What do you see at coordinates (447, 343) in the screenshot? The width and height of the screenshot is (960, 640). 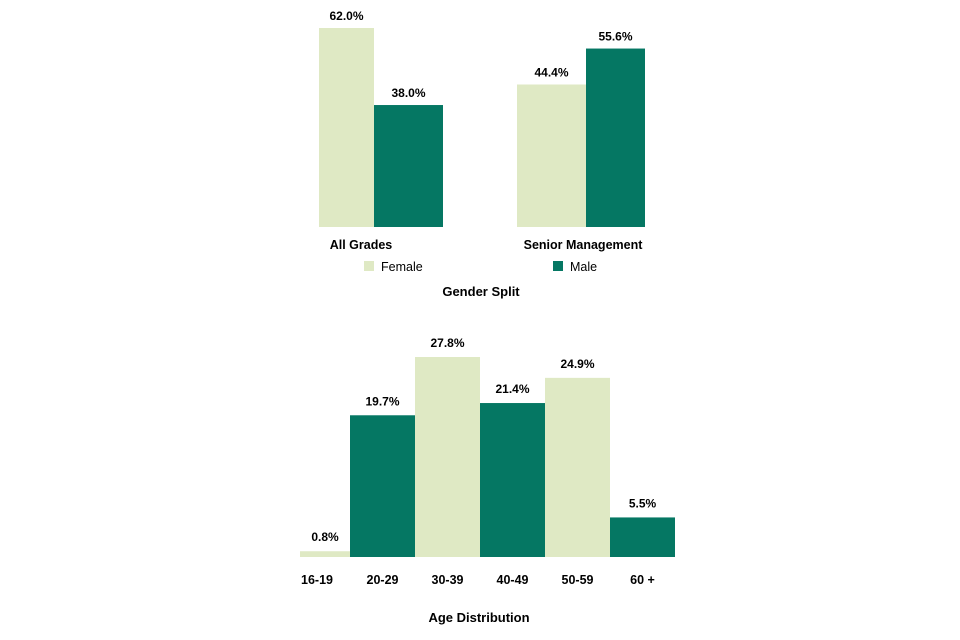 I see `data-label: 27.8%` at bounding box center [447, 343].